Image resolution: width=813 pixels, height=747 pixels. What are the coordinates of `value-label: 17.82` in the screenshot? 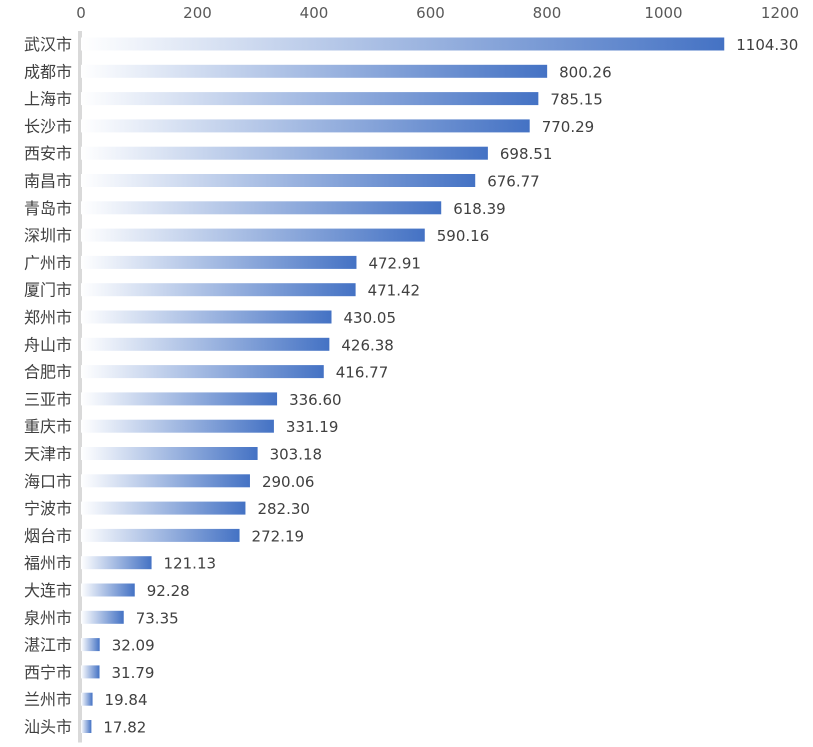 It's located at (124, 728).